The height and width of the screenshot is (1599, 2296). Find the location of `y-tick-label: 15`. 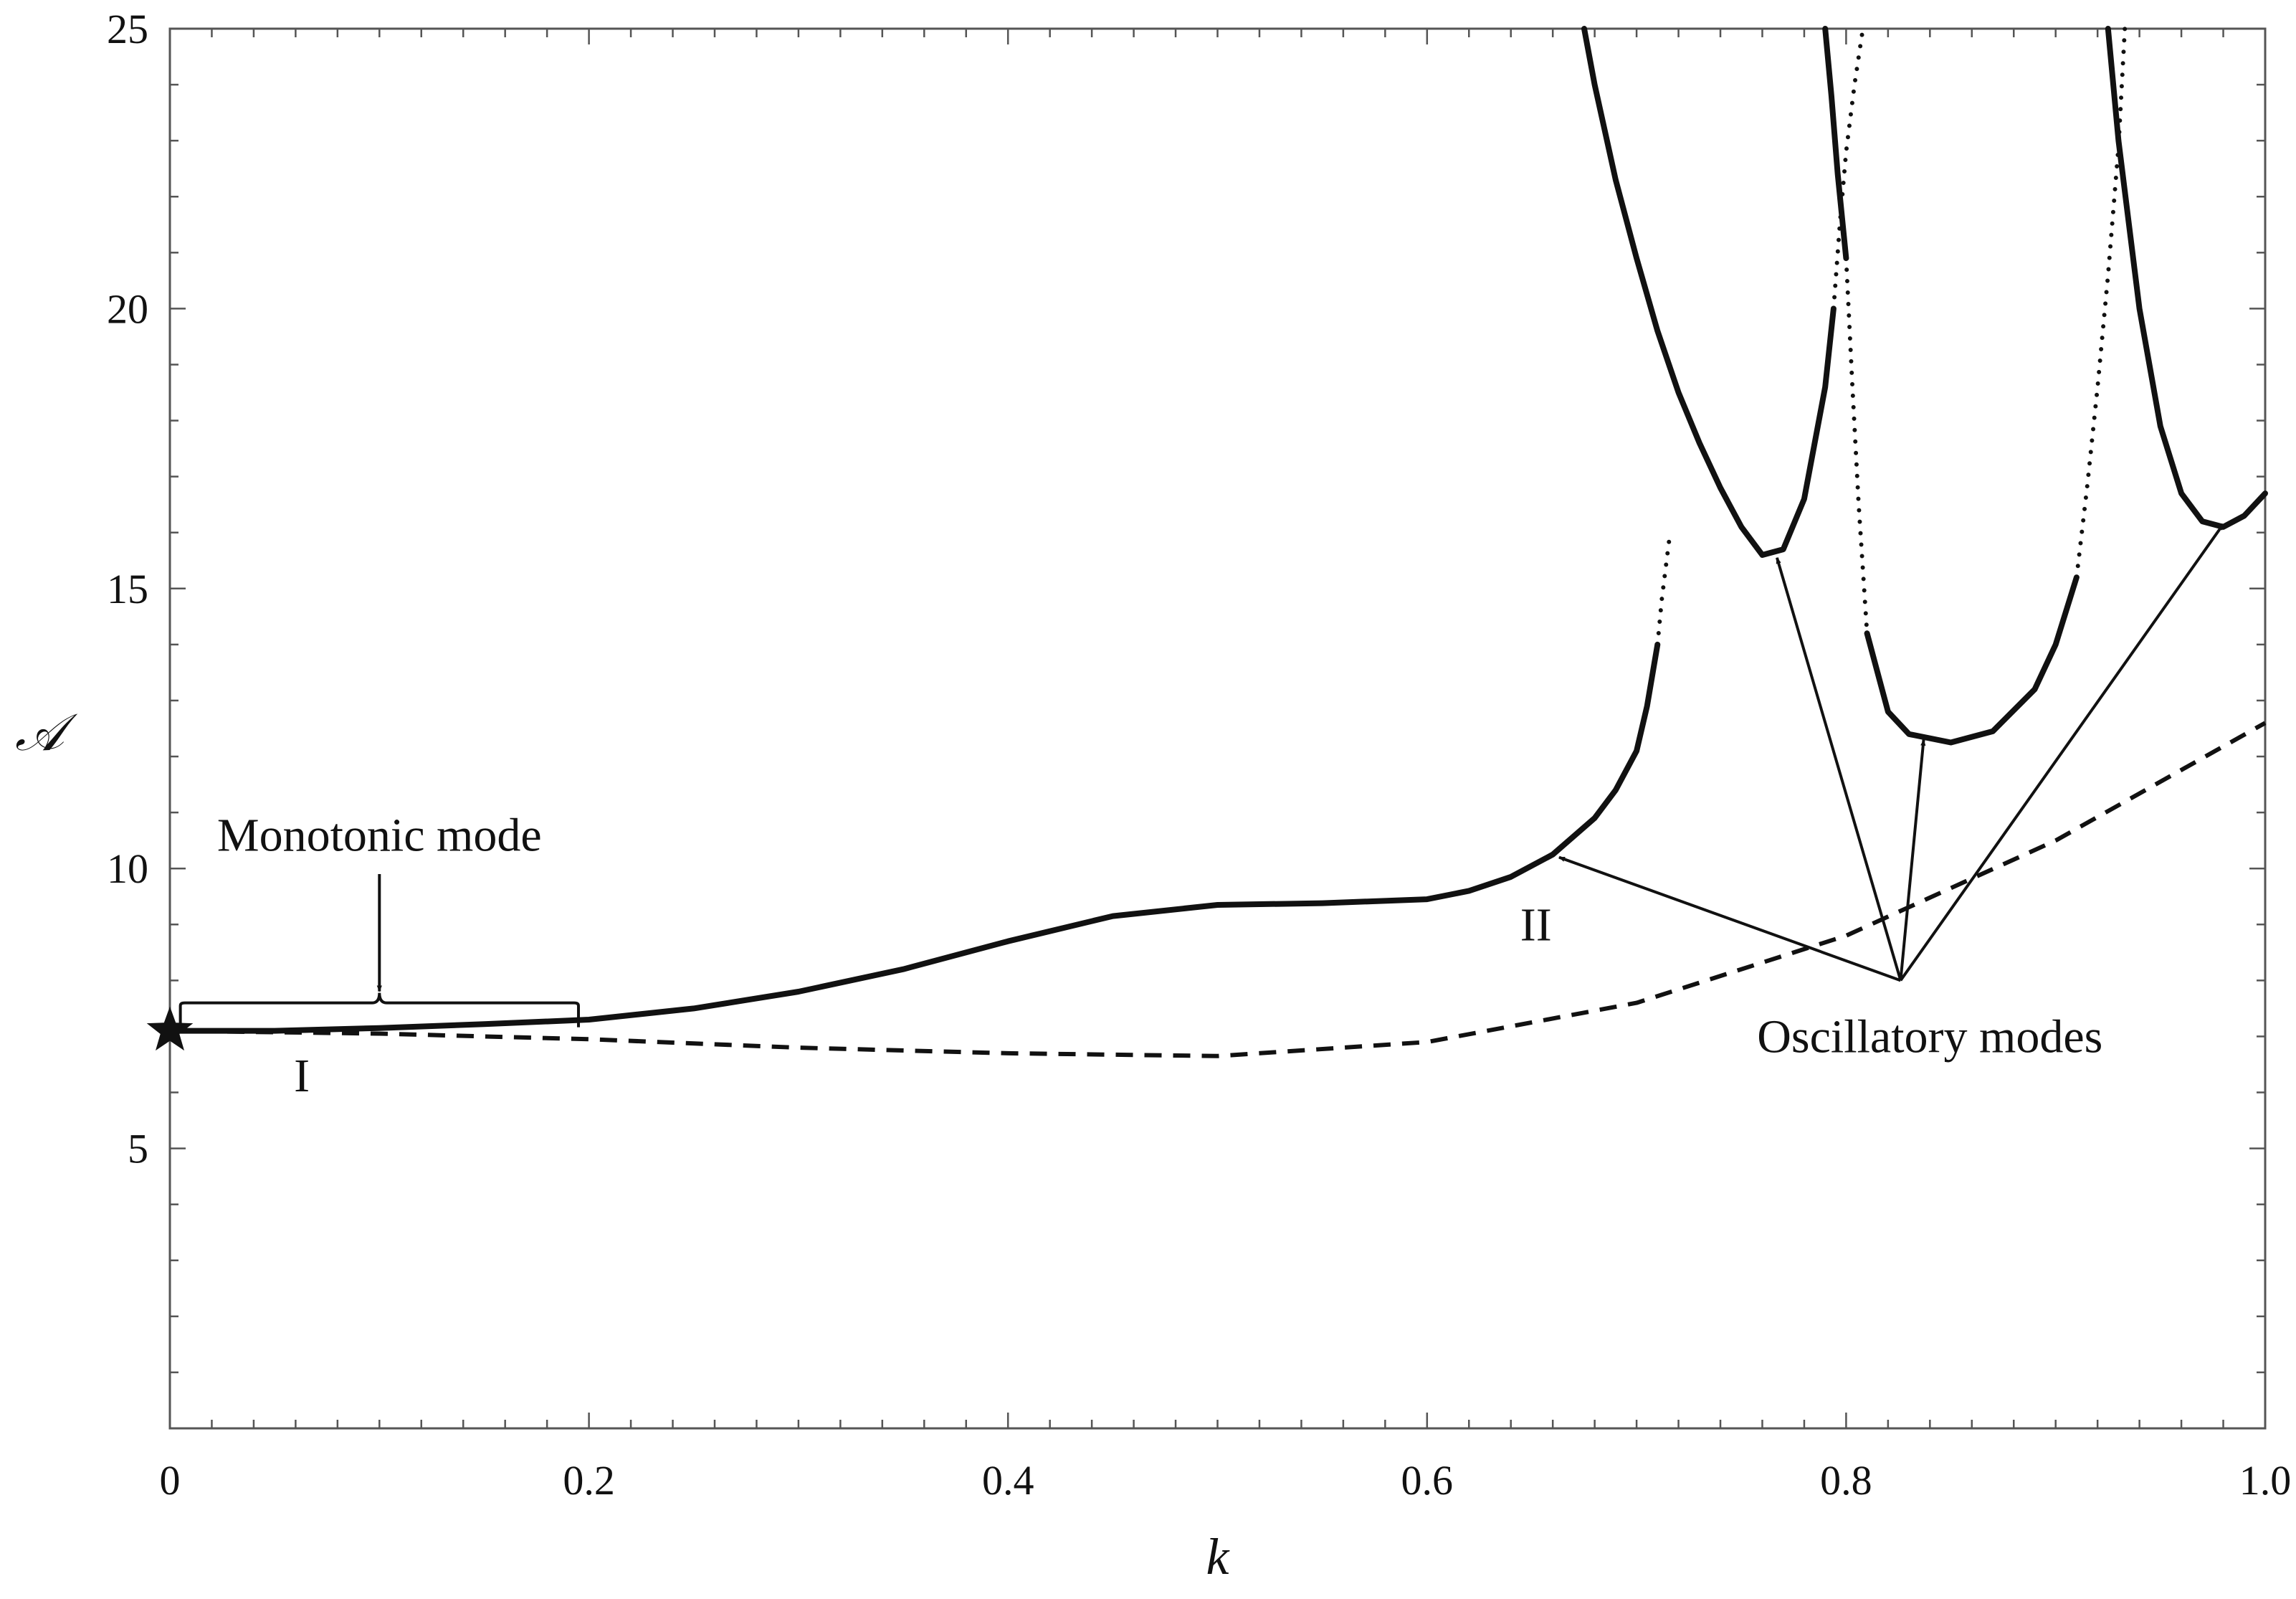

y-tick-label: 15 is located at coordinates (127, 589).